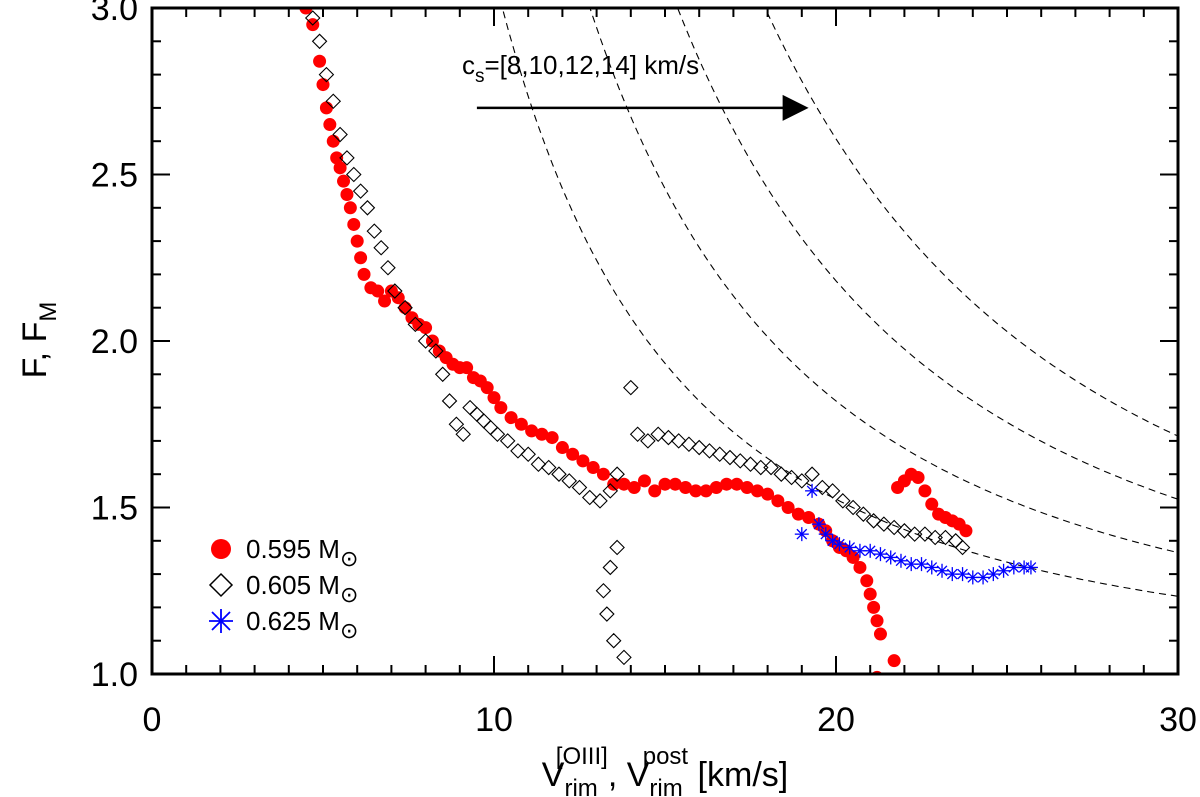  What do you see at coordinates (580, 68) in the screenshot?
I see `annotation-text: cs=[8,10,12,14] km/s` at bounding box center [580, 68].